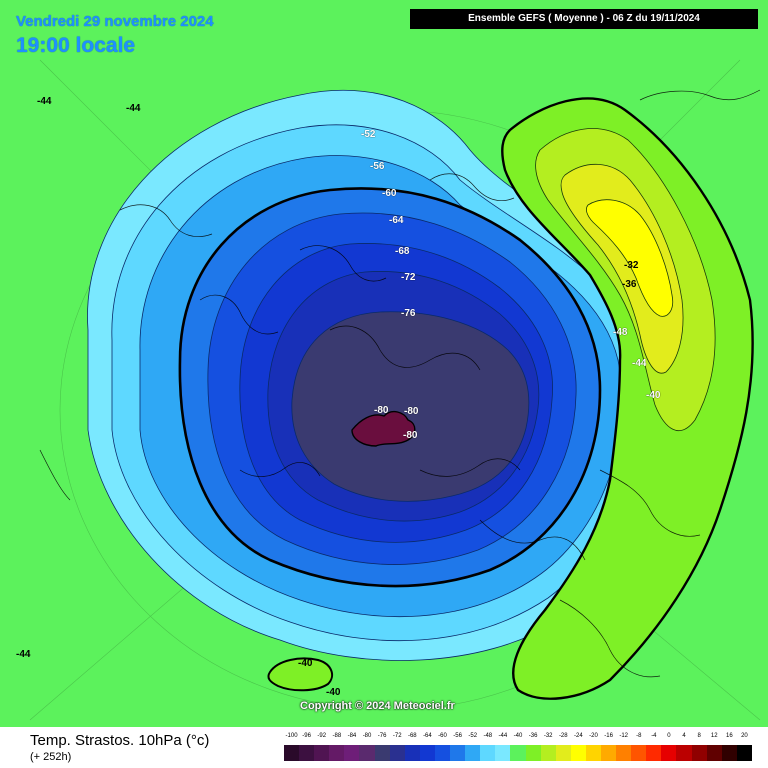  I want to click on scale-label: -100, so click(291, 736).